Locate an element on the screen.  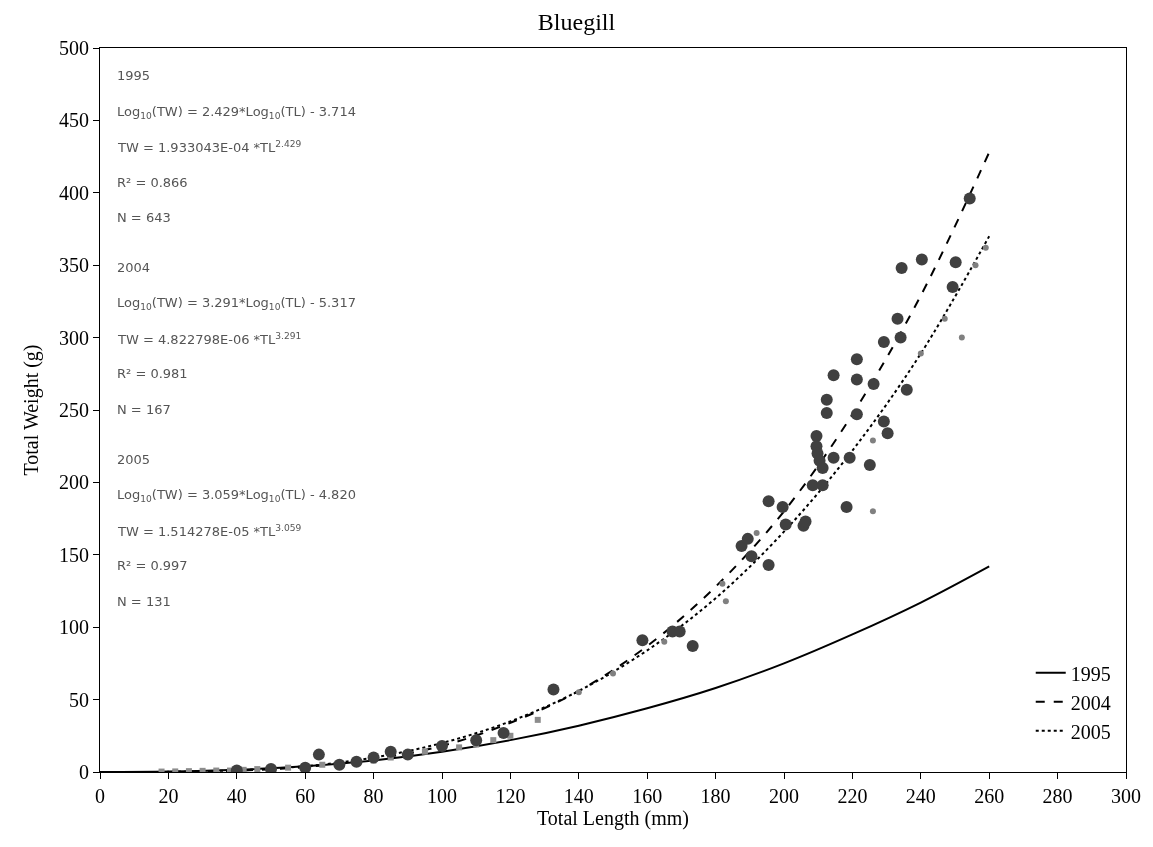
y-tick-label: 150 is located at coordinates (74, 554).